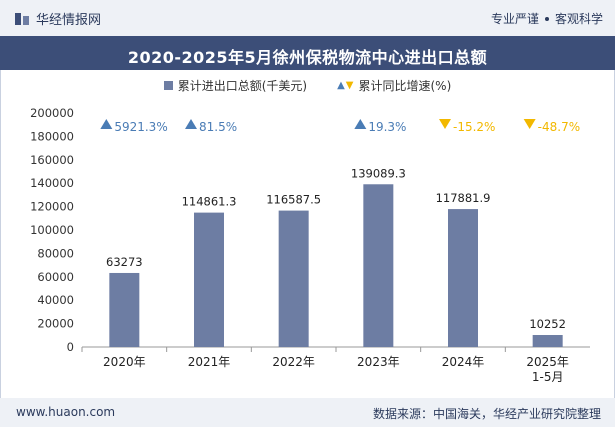 Image resolution: width=615 pixels, height=427 pixels. Describe the element at coordinates (293, 200) in the screenshot. I see `bar-value-label: 116587.5` at that location.